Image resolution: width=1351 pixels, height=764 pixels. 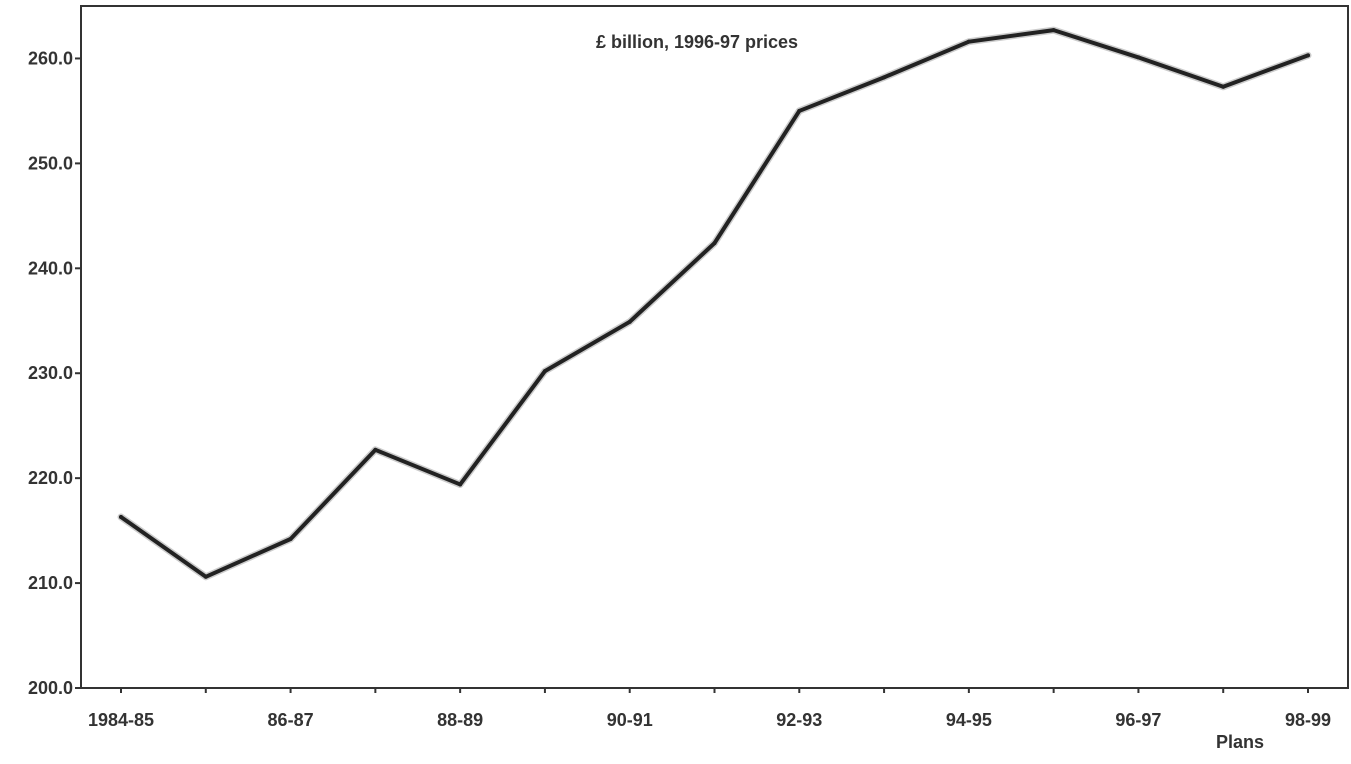 I want to click on x-tick-label: 98-99, so click(x=1308, y=720).